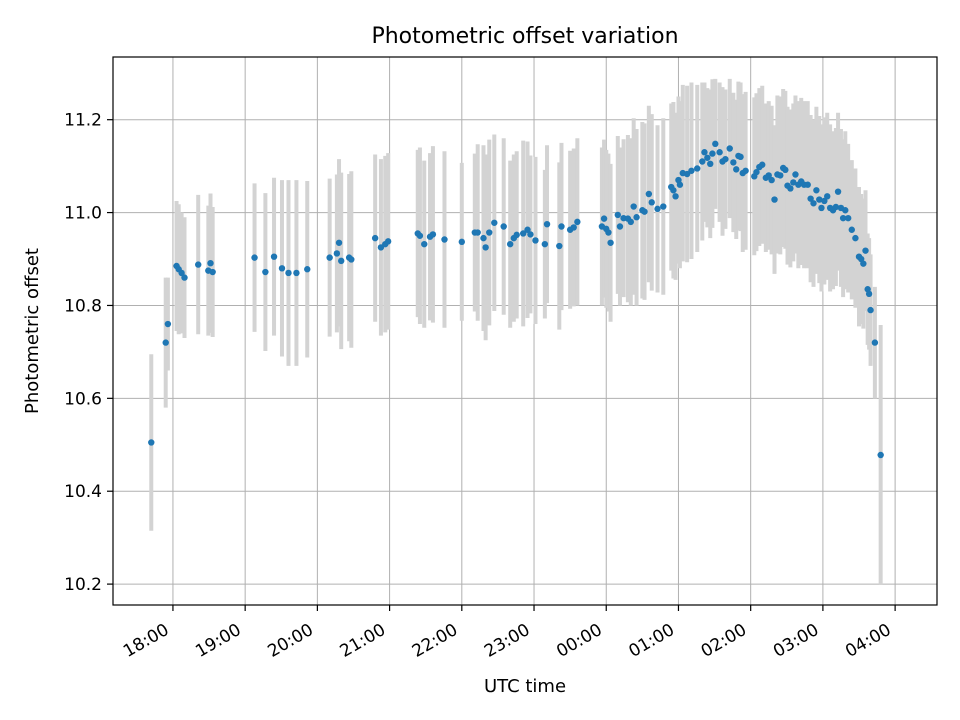 Image resolution: width=960 pixels, height=720 pixels. I want to click on x-axis-label: UTC time, so click(525, 686).